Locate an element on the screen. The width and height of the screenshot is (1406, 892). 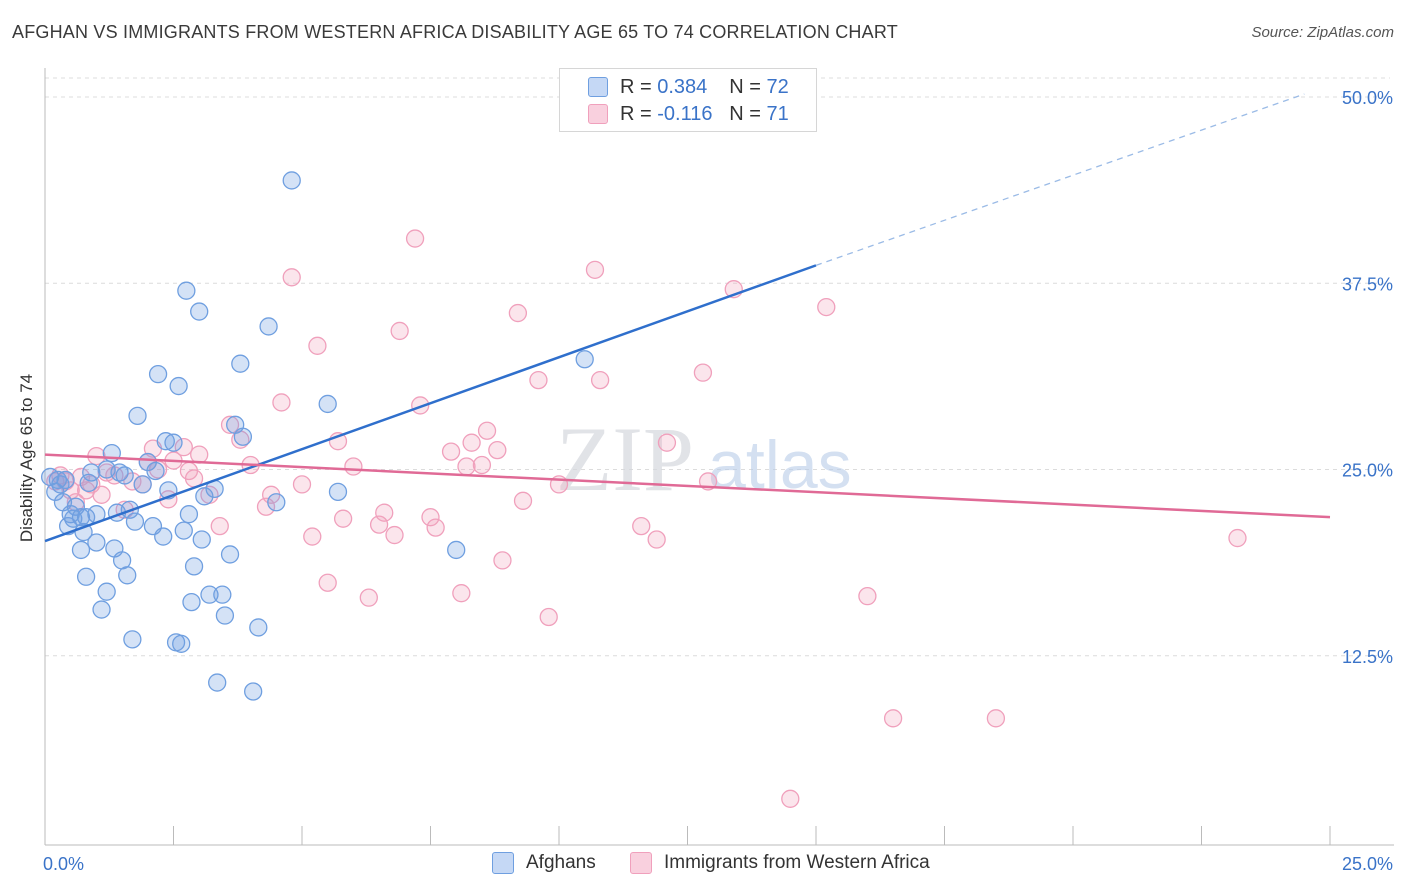
bottom-legend-swatch-afghans is located at coordinates (503, 863).